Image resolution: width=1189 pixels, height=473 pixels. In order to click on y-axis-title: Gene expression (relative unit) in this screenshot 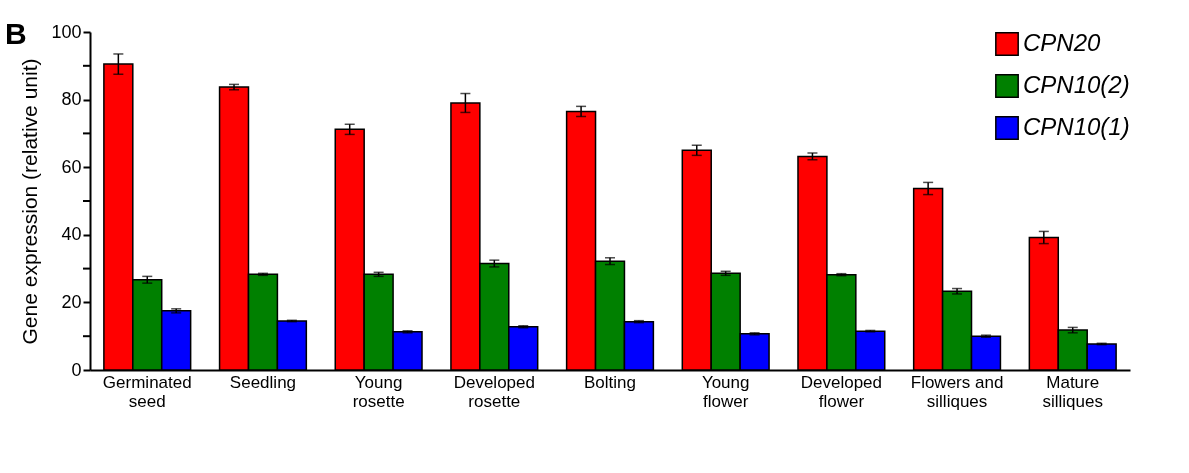, I will do `click(30, 201)`.